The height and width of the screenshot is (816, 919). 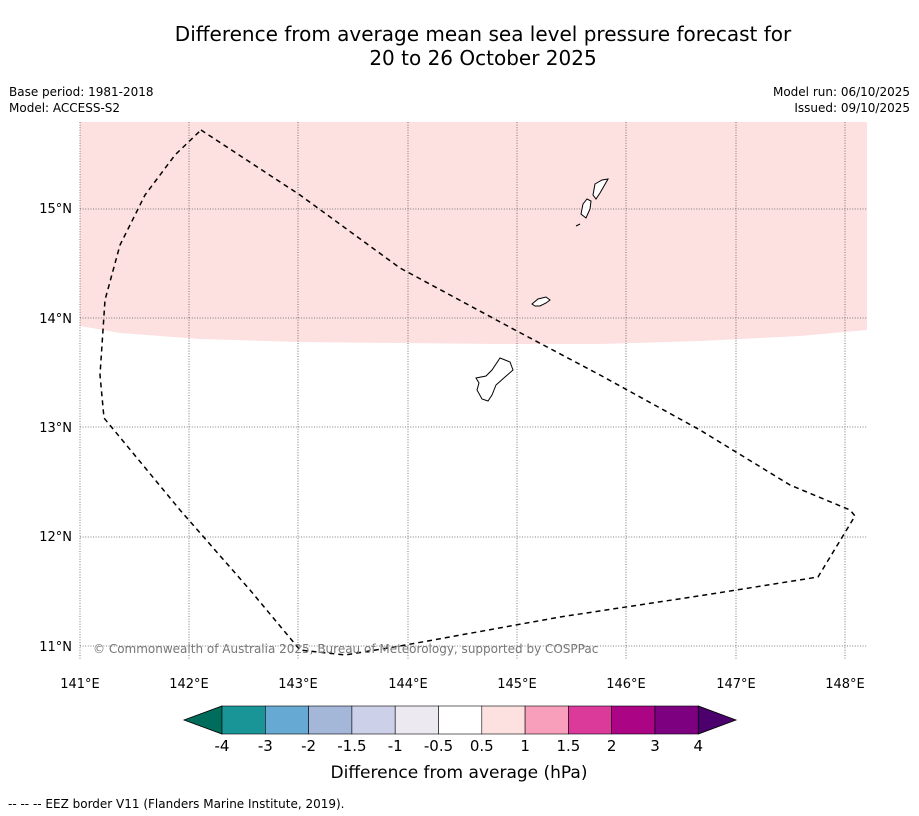 I want to click on lat-labels: 15°N 14°N 13°N 12°N 11°N, so click(x=55, y=428).